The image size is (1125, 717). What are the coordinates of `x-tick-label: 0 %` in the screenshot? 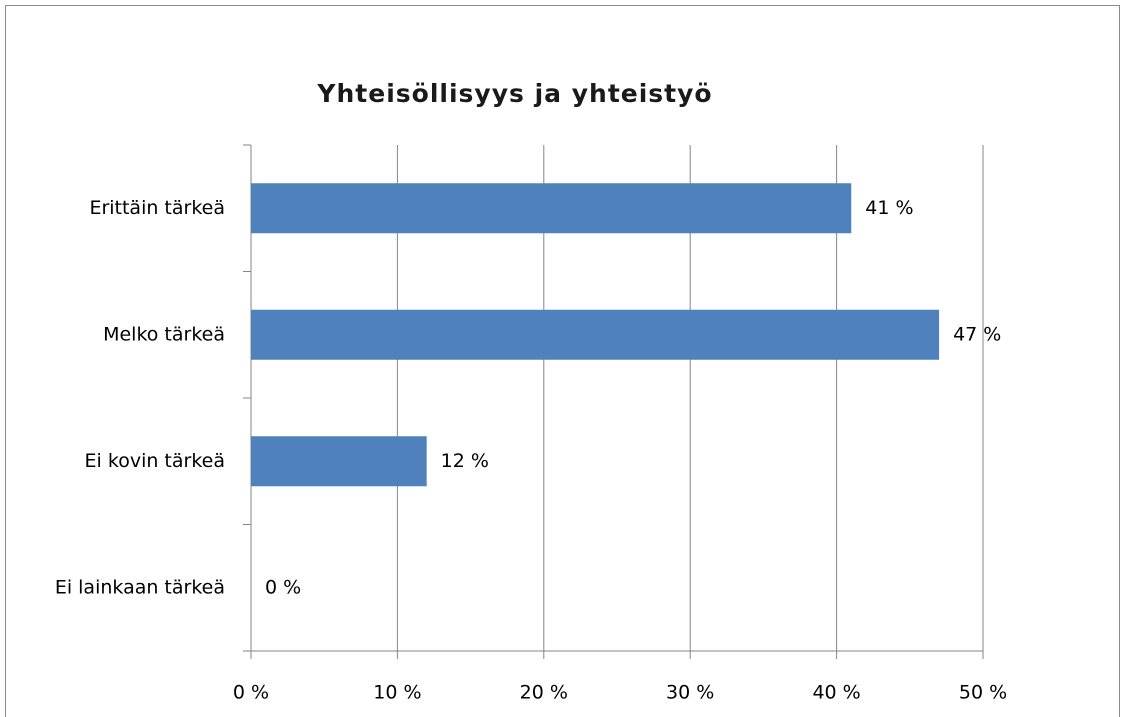 It's located at (251, 693).